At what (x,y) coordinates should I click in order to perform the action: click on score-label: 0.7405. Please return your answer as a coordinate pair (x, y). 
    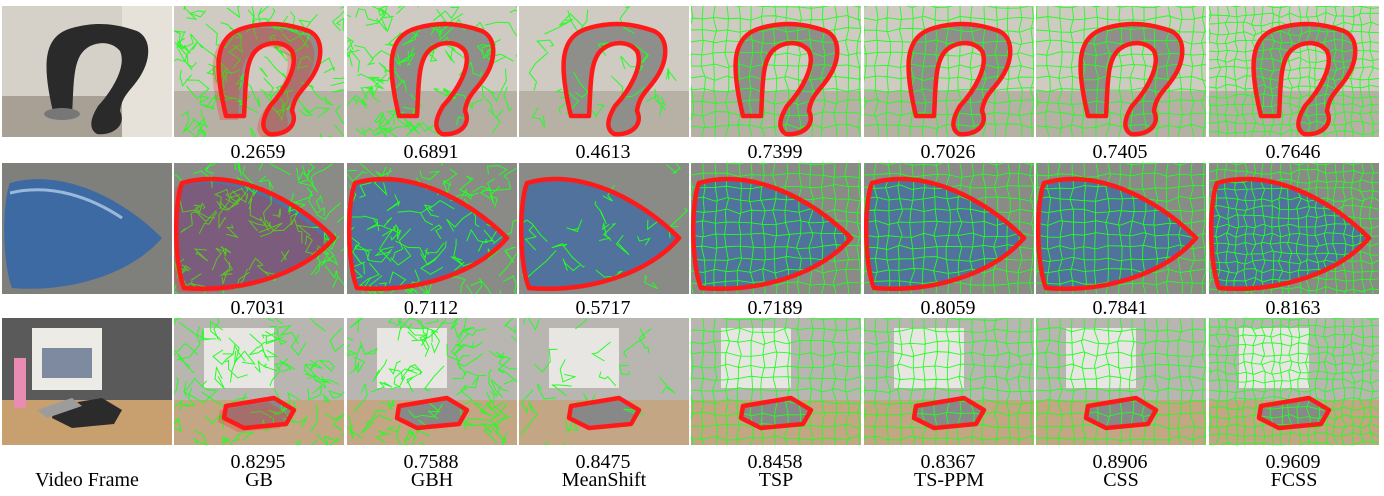
    Looking at the image, I should click on (1120, 152).